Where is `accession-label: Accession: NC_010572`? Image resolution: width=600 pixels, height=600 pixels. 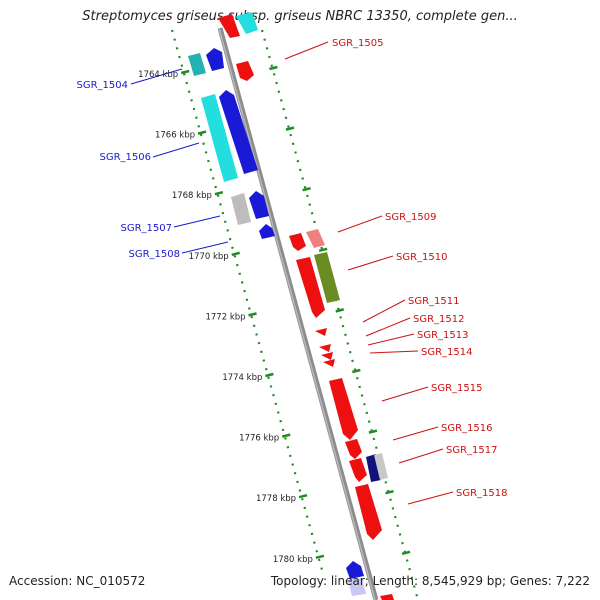 accession-label: Accession: NC_010572 is located at coordinates (77, 581).